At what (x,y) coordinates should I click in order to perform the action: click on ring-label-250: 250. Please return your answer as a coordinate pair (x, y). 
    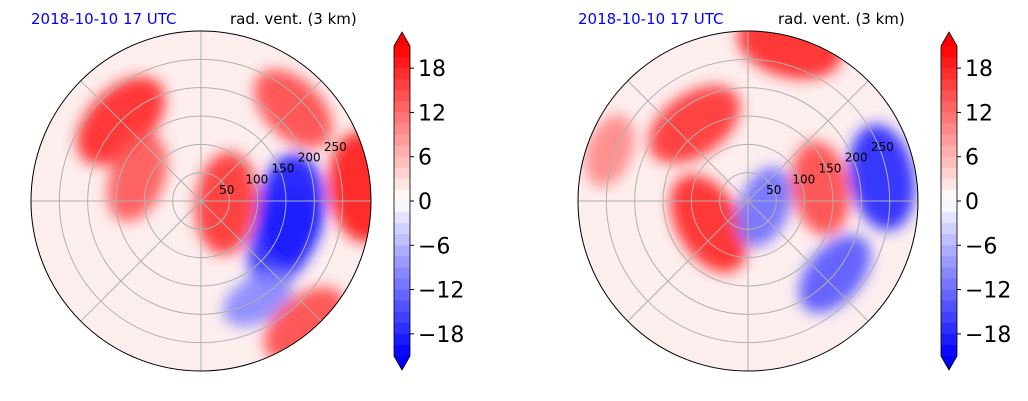
    Looking at the image, I should click on (882, 147).